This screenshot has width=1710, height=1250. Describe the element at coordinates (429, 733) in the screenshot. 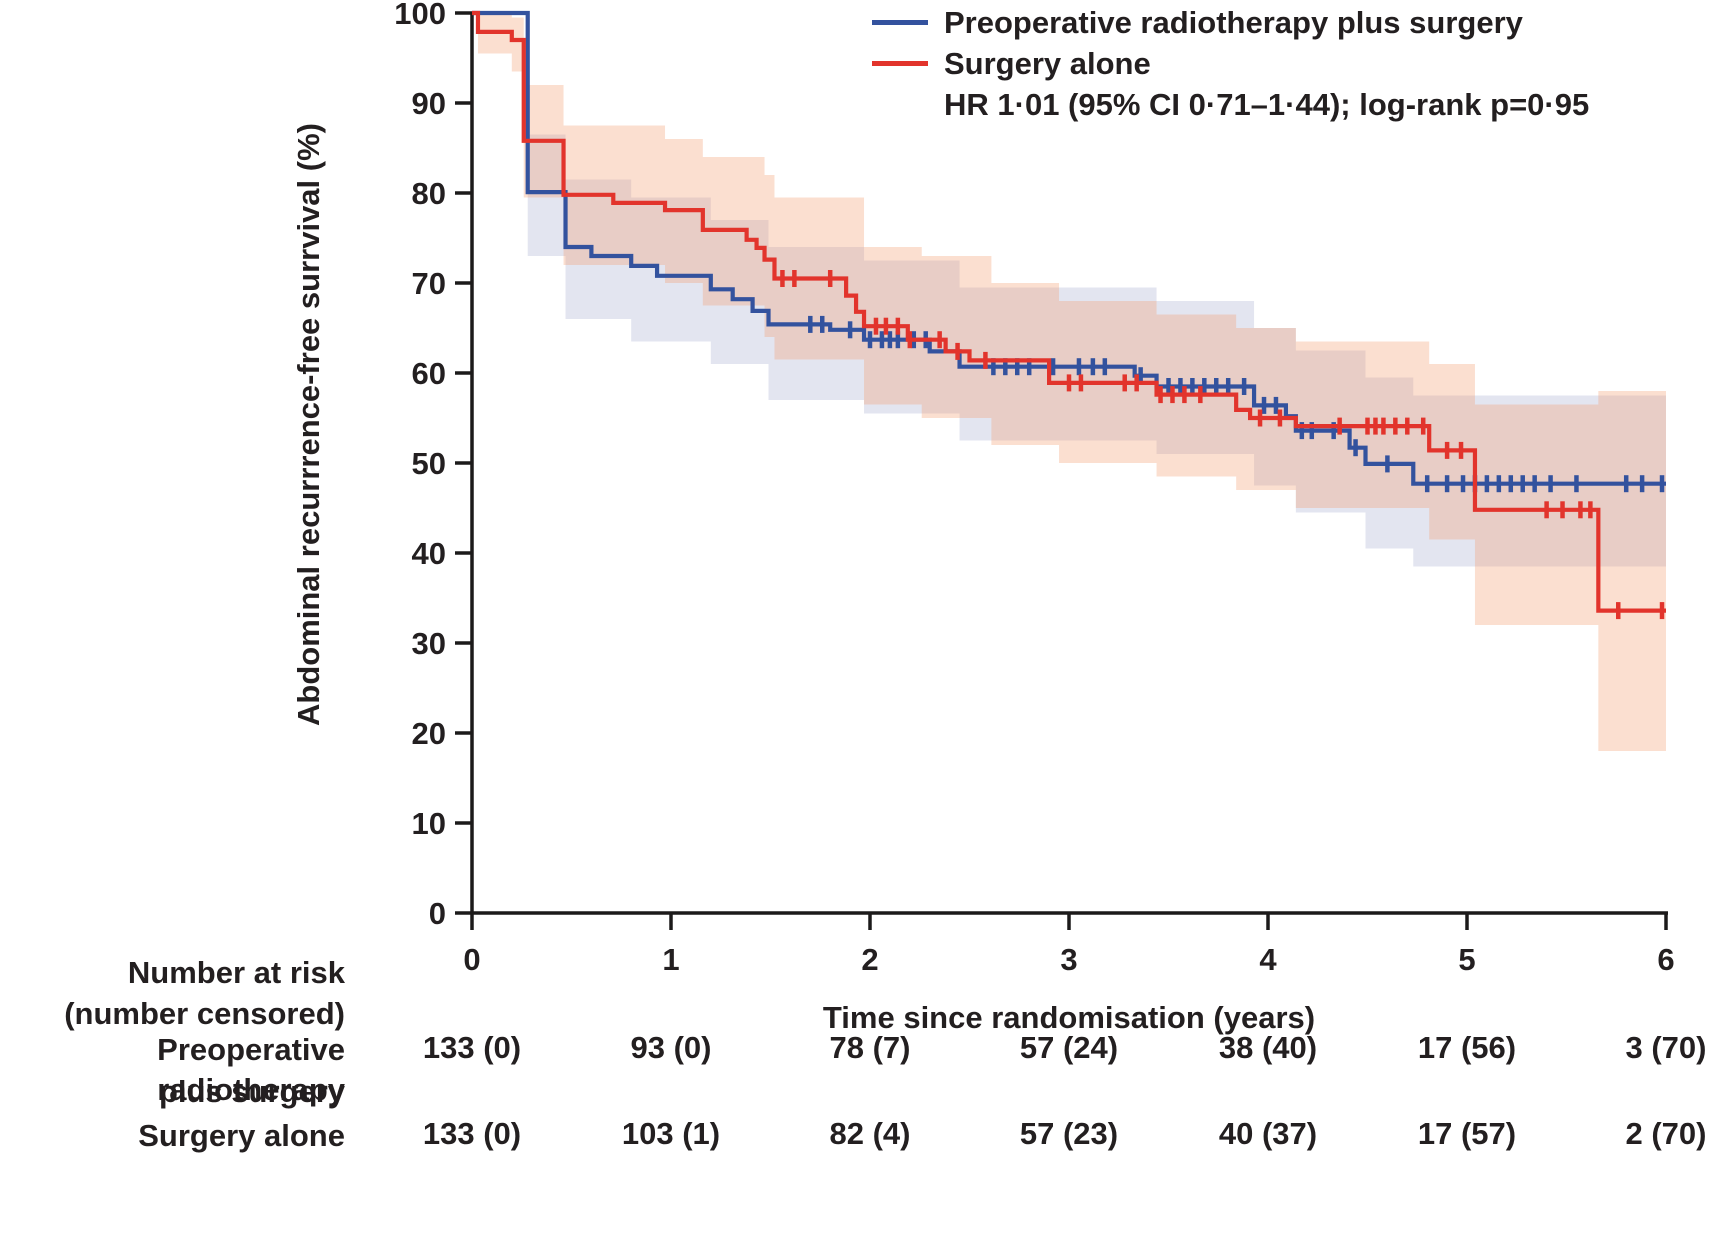

I see `y-tick-label: 20` at that location.